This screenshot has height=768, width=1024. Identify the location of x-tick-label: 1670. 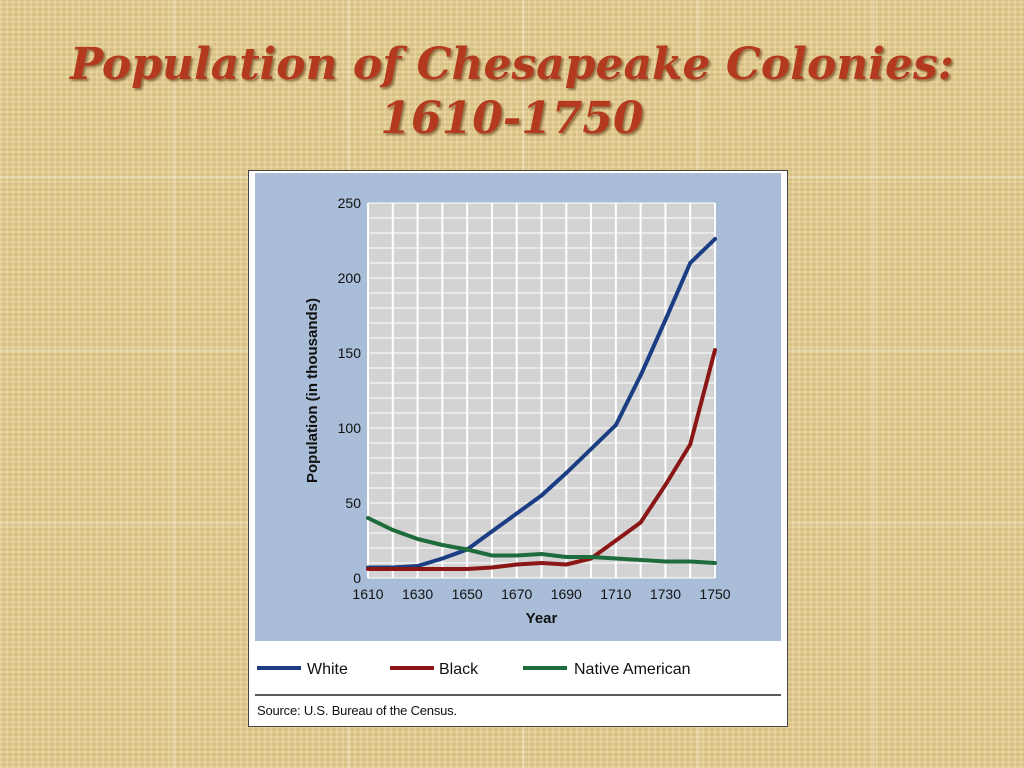
(516, 594).